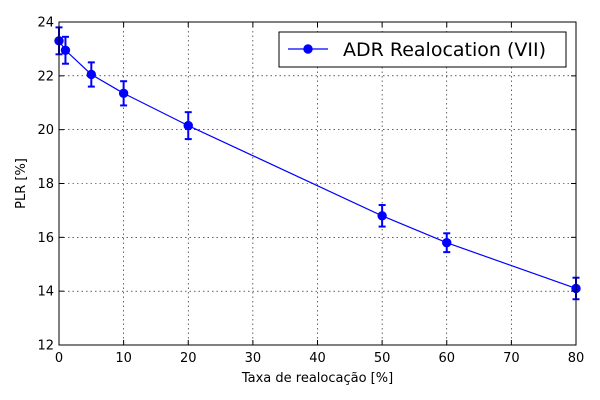  What do you see at coordinates (576, 358) in the screenshot?
I see `x-tick-label: 80` at bounding box center [576, 358].